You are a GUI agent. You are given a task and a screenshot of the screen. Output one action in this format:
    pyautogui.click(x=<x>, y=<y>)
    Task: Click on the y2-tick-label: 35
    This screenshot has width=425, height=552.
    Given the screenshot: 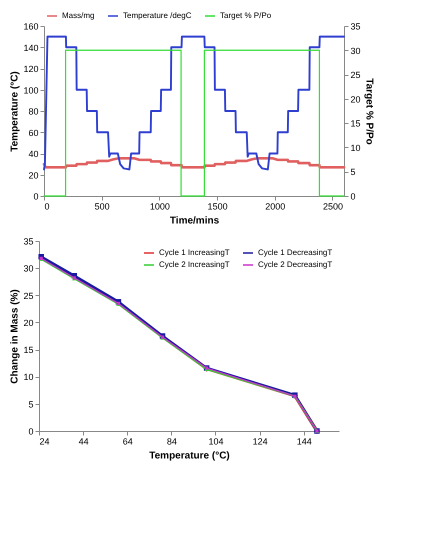 What is the action you would take?
    pyautogui.click(x=355, y=27)
    